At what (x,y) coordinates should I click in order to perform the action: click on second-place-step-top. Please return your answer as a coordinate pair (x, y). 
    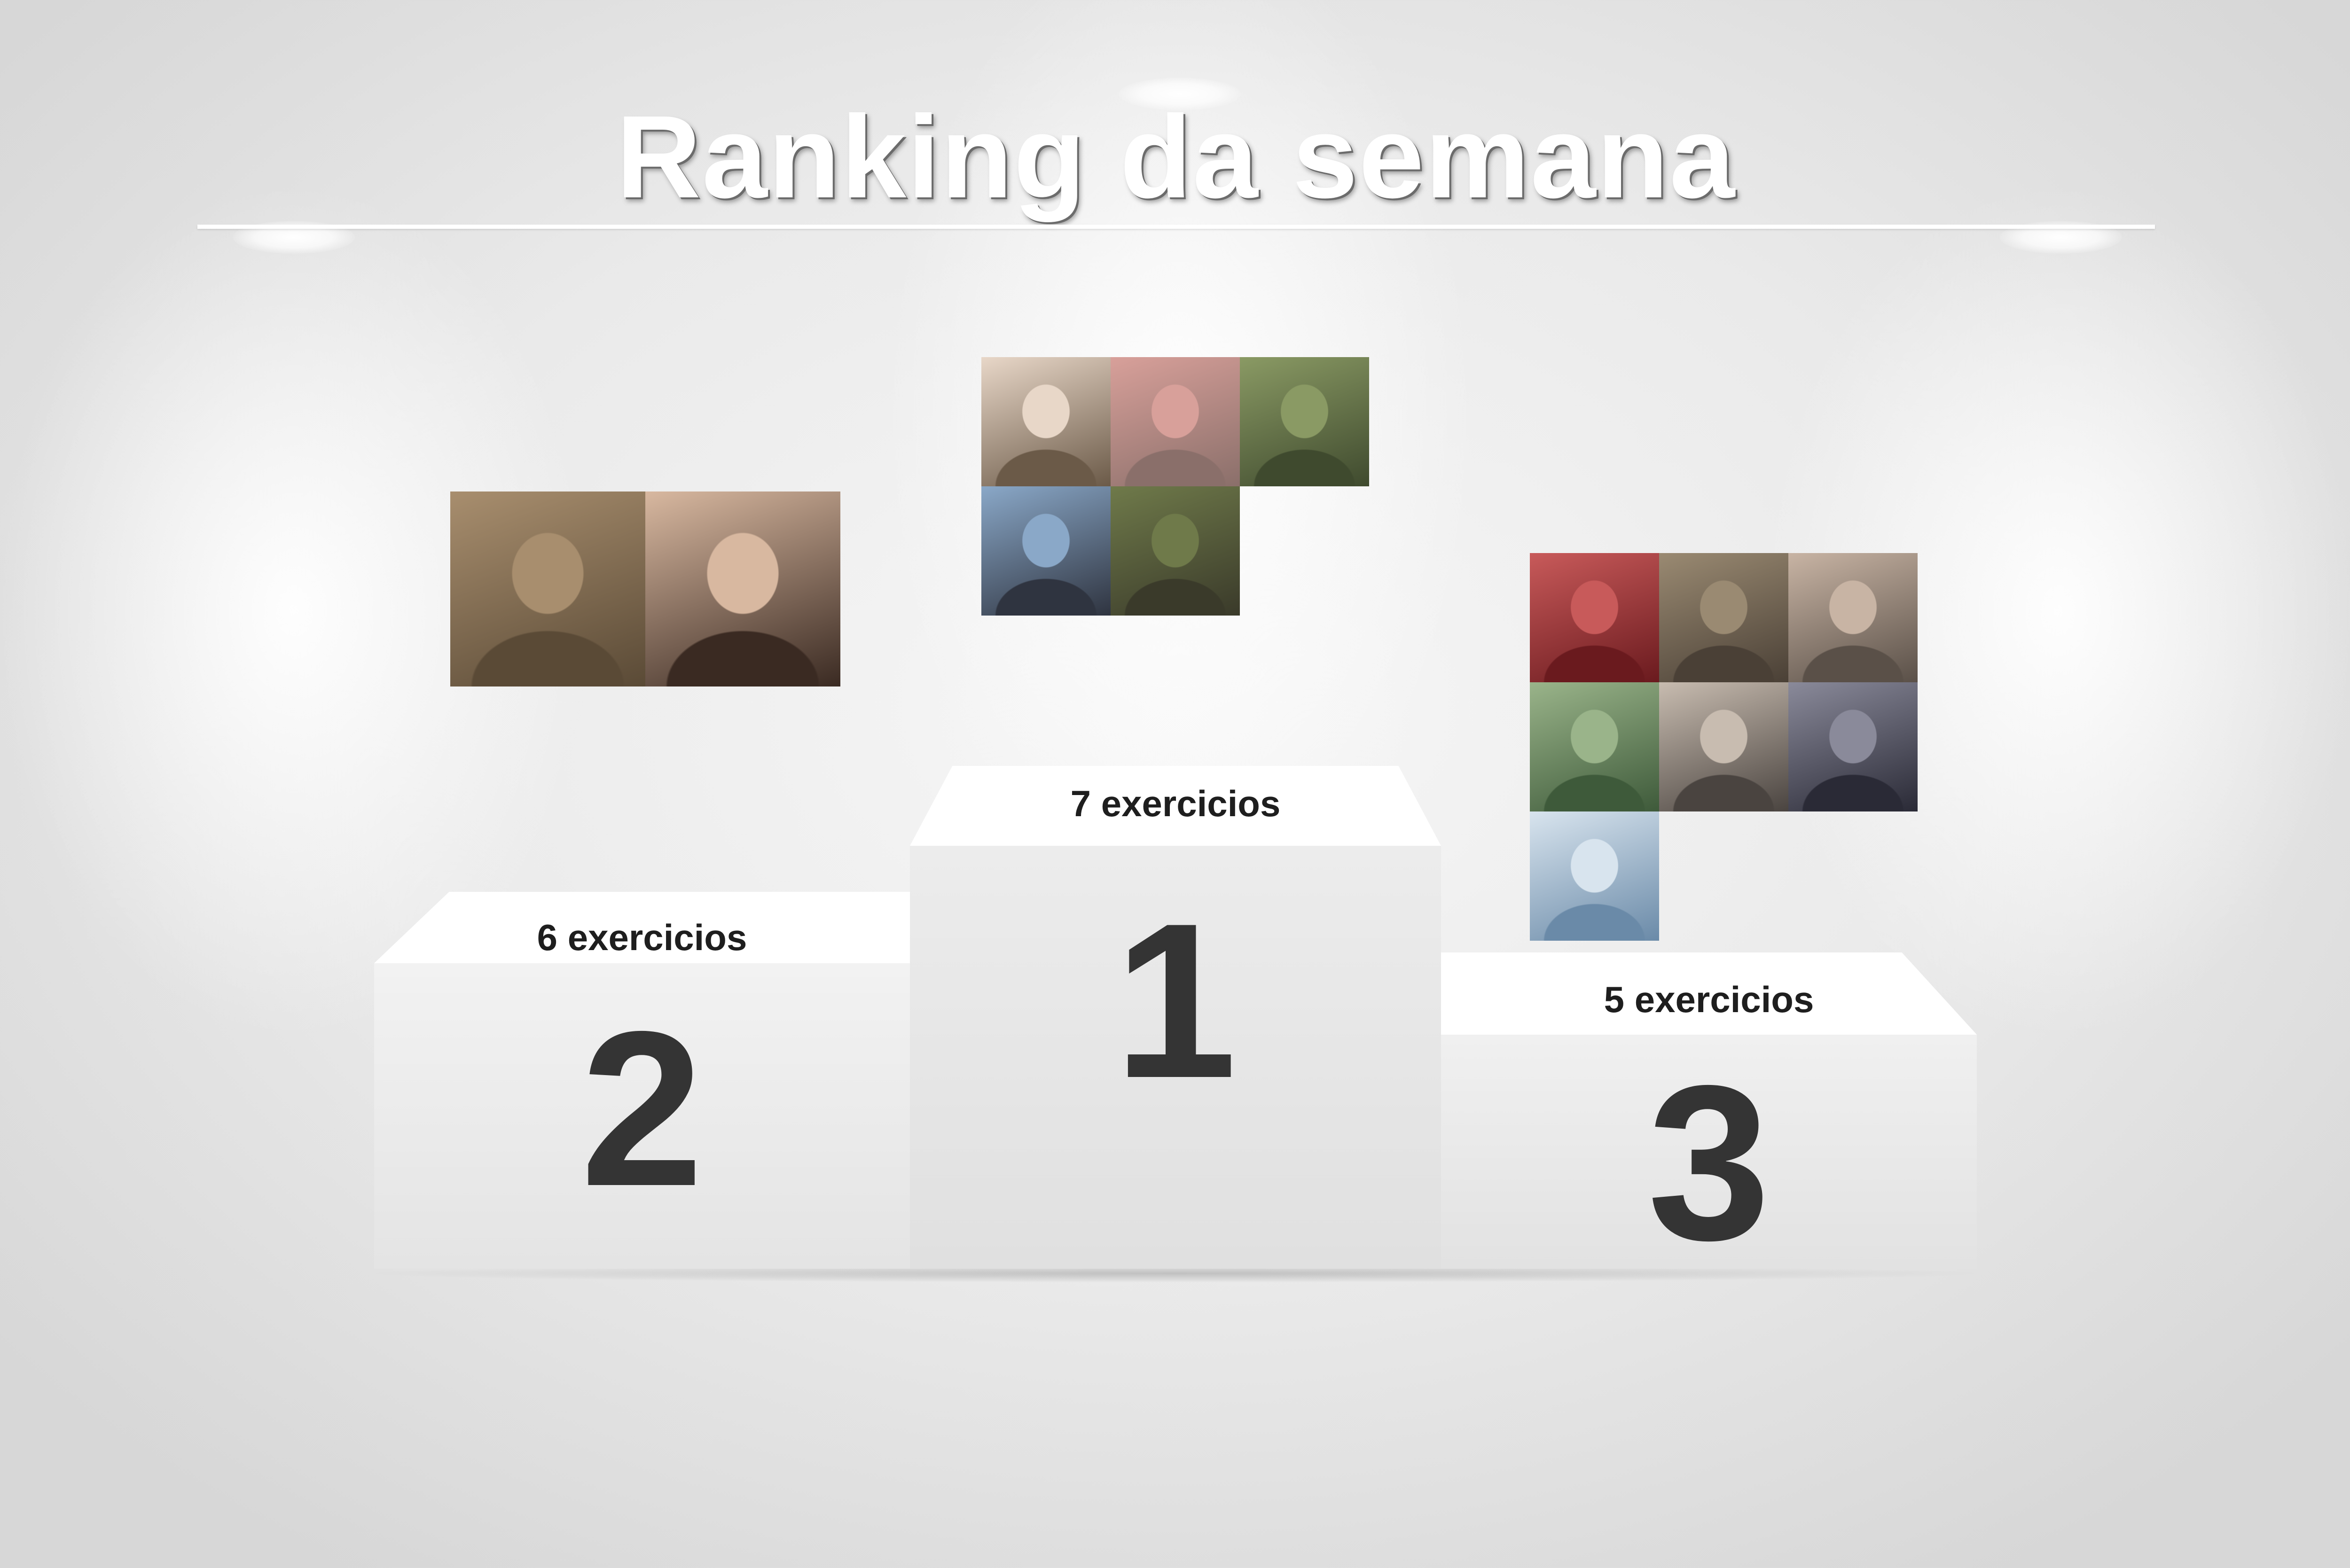
    Looking at the image, I should click on (642, 928).